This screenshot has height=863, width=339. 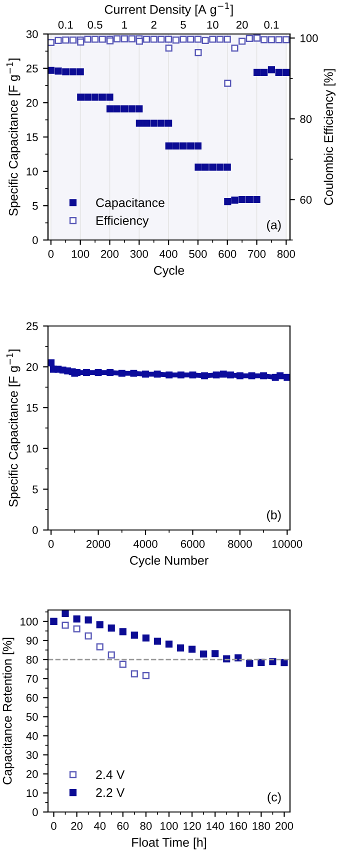 I want to click on y-tick-label: 25, so click(x=32, y=326).